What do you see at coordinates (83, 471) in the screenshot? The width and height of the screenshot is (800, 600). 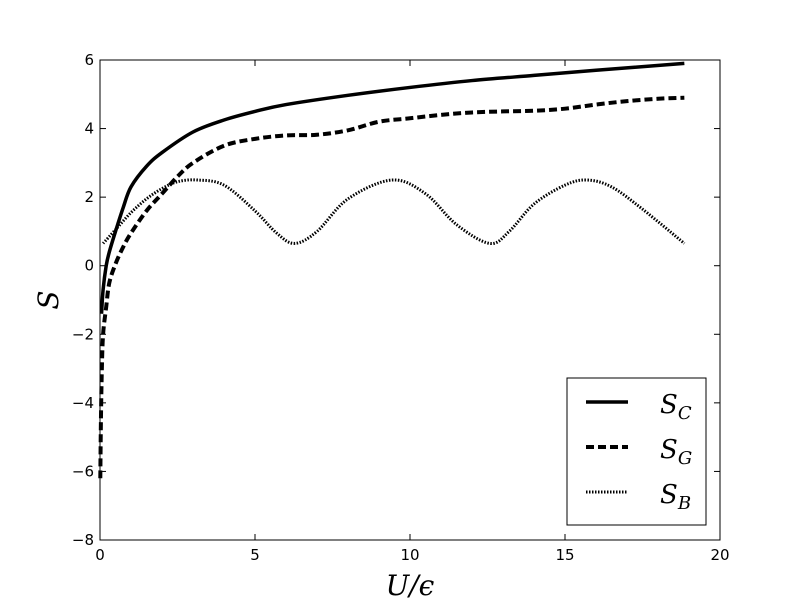 I see `y-tick-label: −6` at bounding box center [83, 471].